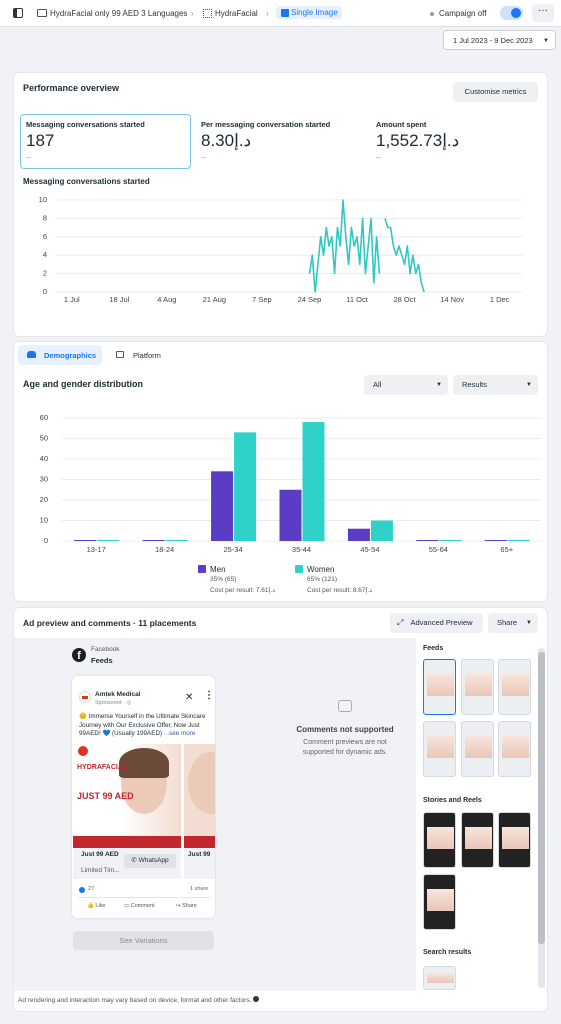  What do you see at coordinates (436, 623) in the screenshot?
I see `advanced-preview-button: ⤢ Advanced Preview` at bounding box center [436, 623].